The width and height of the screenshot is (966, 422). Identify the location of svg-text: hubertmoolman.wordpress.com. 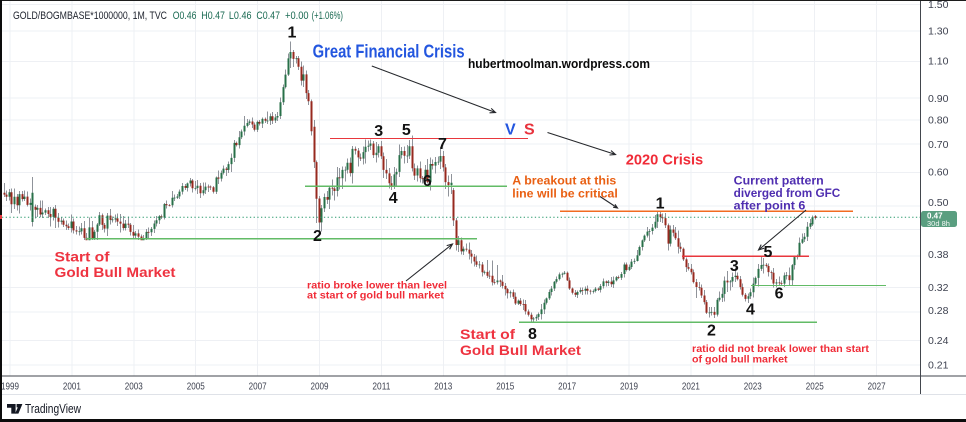
(559, 63).